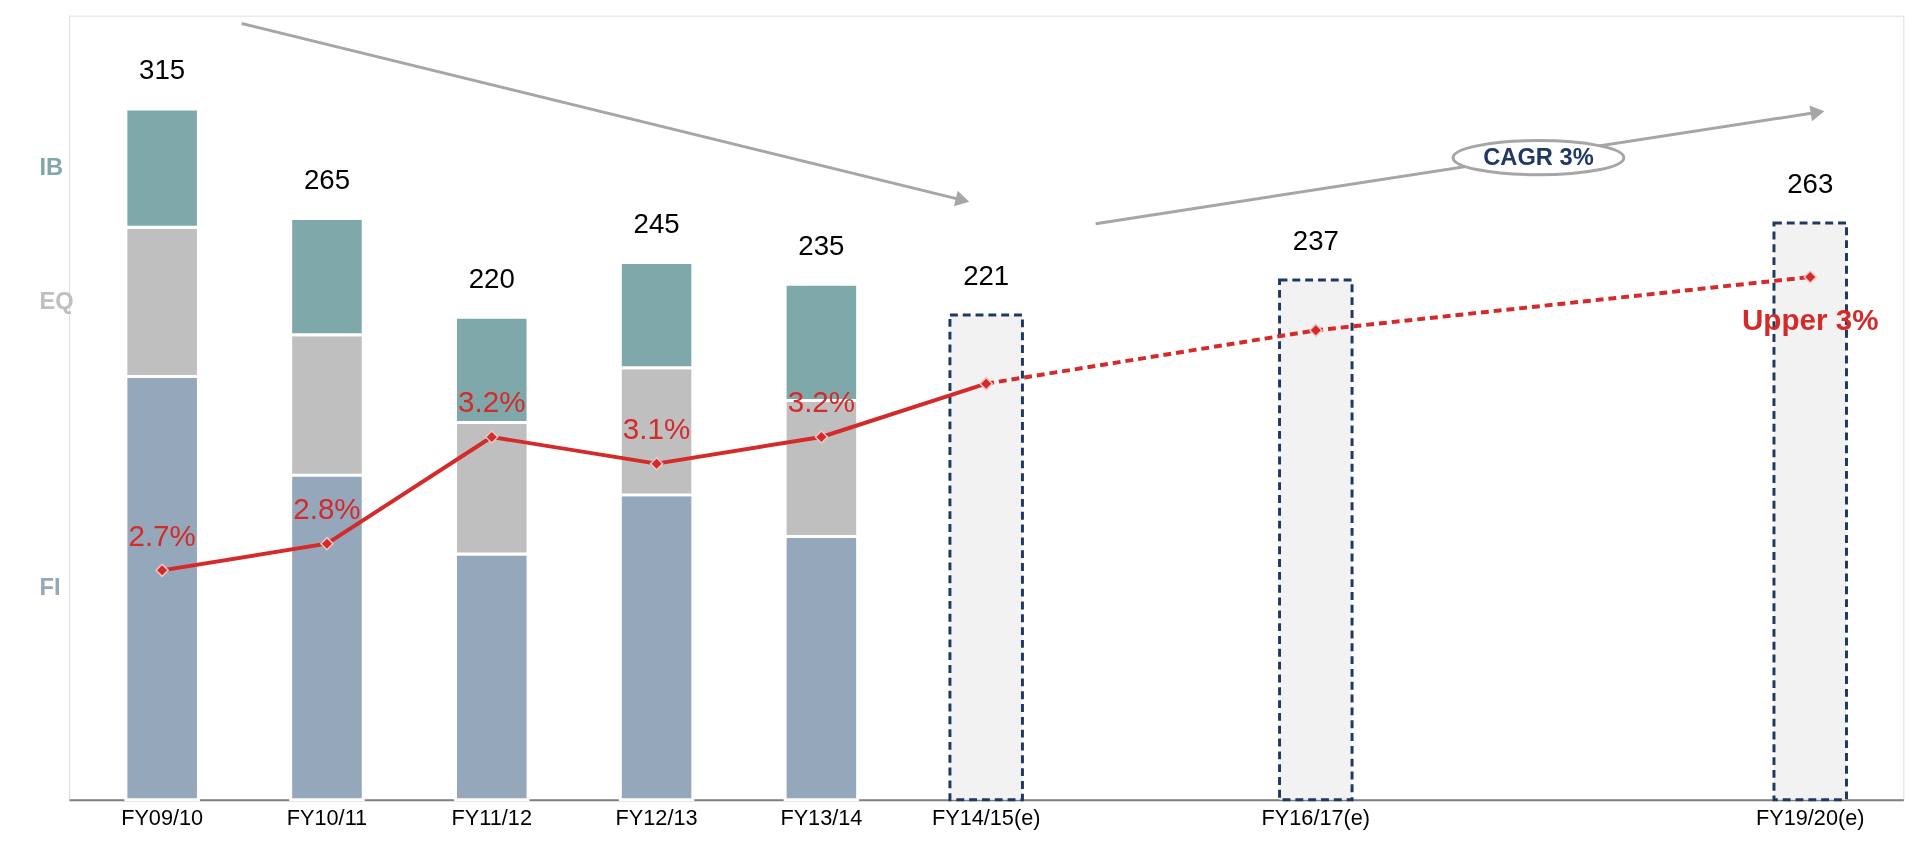  Describe the element at coordinates (986, 276) in the screenshot. I see `data-label: 221` at that location.